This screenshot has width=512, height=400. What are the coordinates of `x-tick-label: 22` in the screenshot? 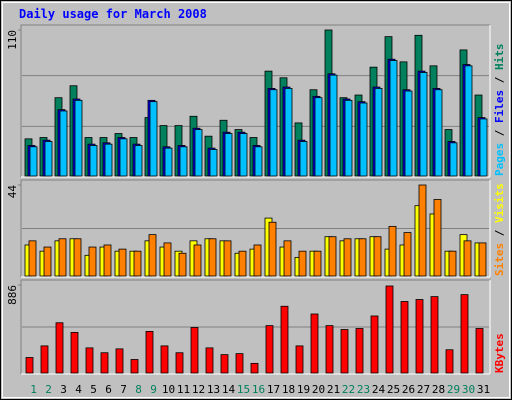 It's located at (348, 389).